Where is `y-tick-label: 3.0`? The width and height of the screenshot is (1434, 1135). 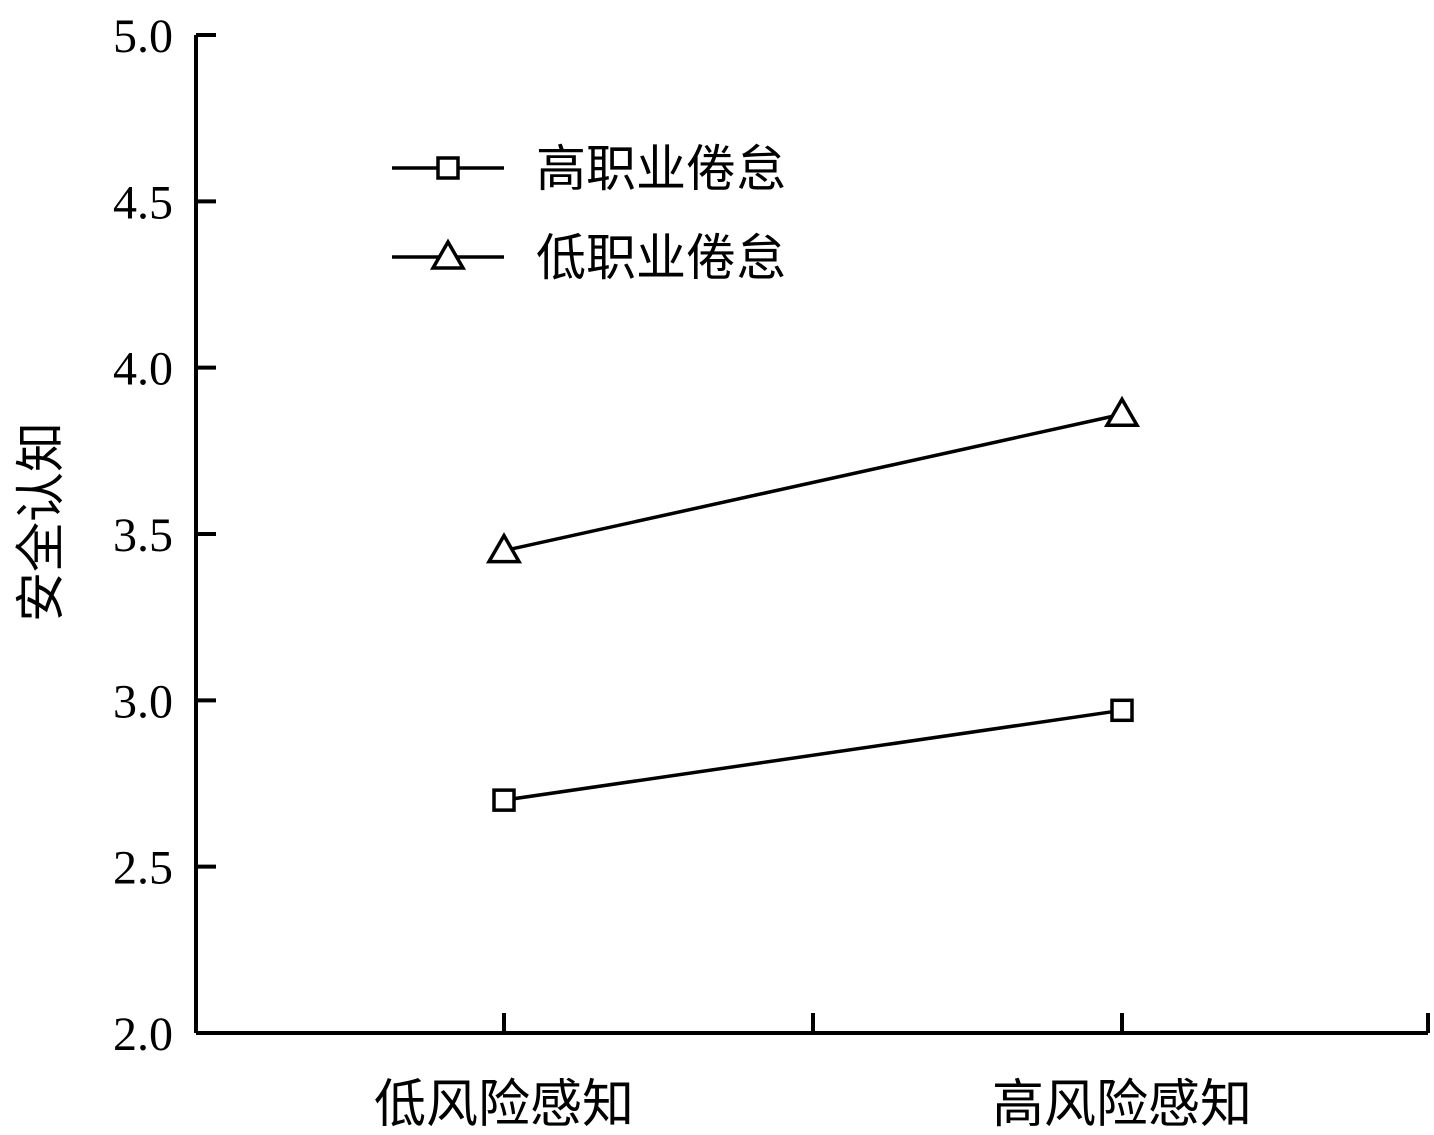
y-tick-label: 3.0 is located at coordinates (143, 701).